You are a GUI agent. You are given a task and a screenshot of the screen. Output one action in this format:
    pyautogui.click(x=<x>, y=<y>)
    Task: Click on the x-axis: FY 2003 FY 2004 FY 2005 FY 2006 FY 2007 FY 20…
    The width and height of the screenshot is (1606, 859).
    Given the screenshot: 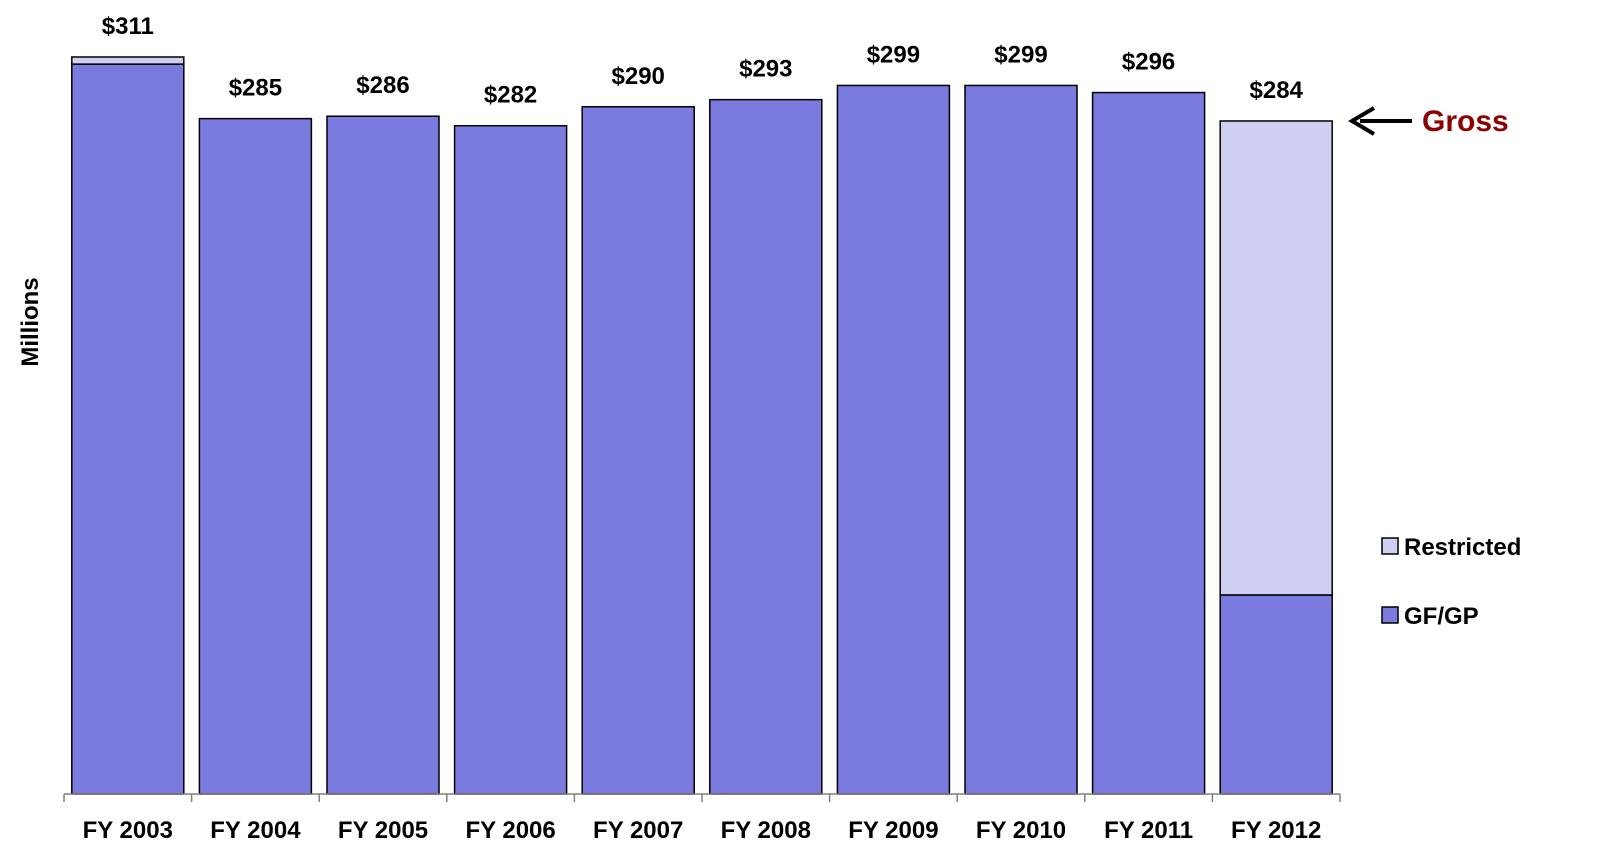 What is the action you would take?
    pyautogui.click(x=702, y=818)
    